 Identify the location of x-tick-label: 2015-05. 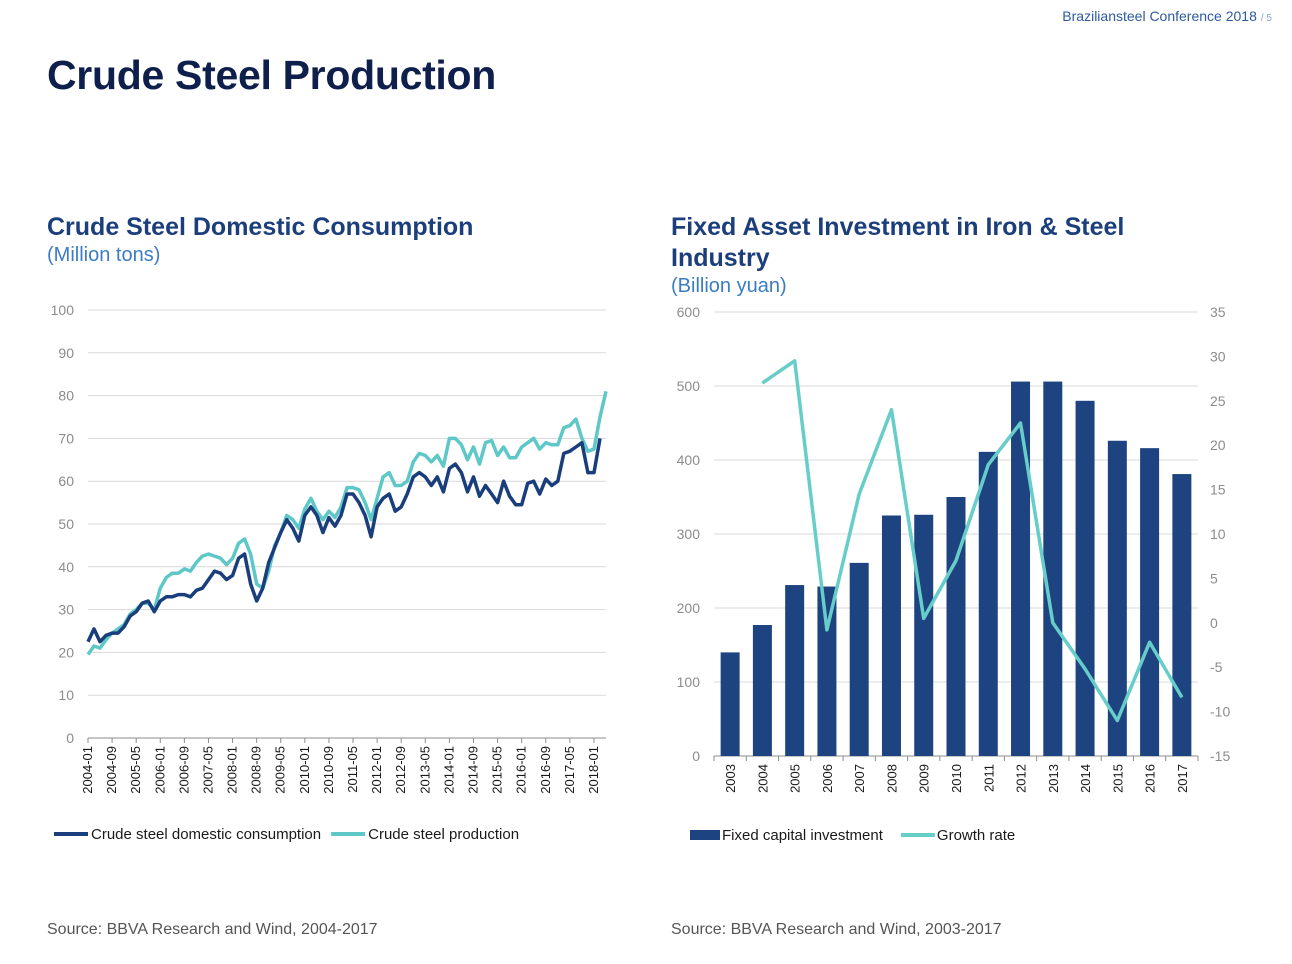
(497, 770).